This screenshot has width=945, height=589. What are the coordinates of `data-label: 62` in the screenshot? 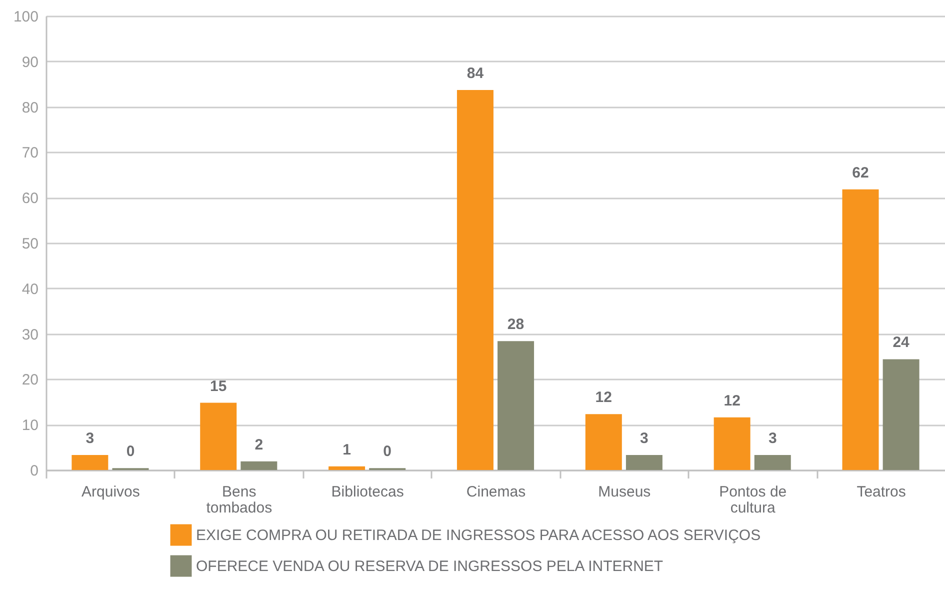 It's located at (860, 173).